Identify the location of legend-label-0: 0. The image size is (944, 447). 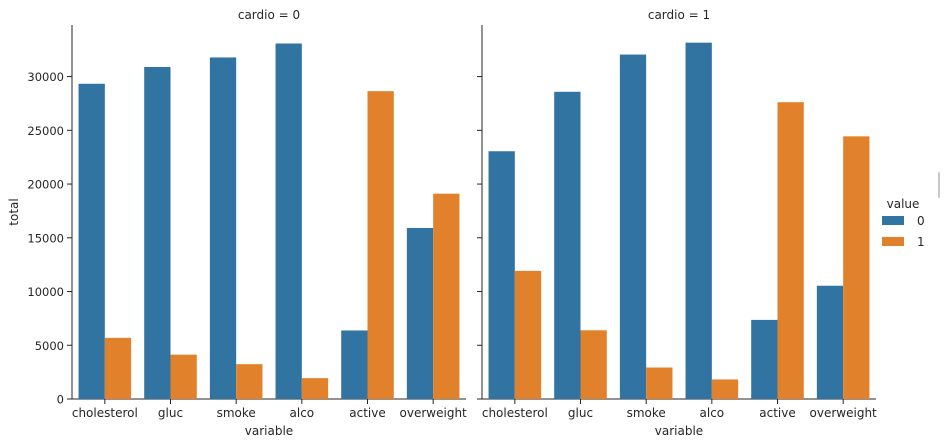
(921, 221).